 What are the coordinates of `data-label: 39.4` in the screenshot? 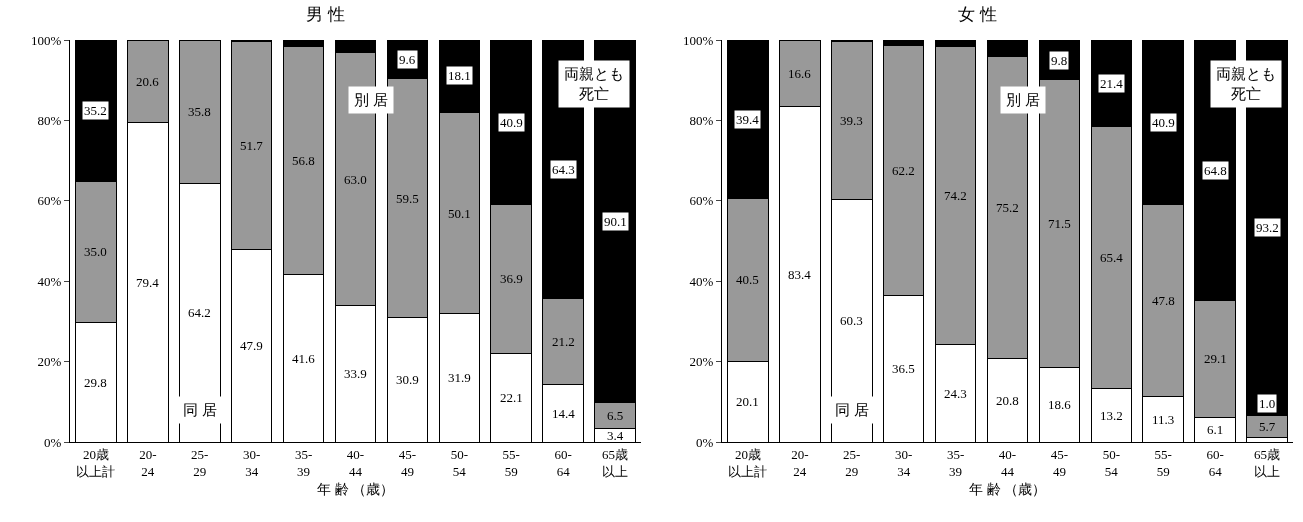 It's located at (748, 119).